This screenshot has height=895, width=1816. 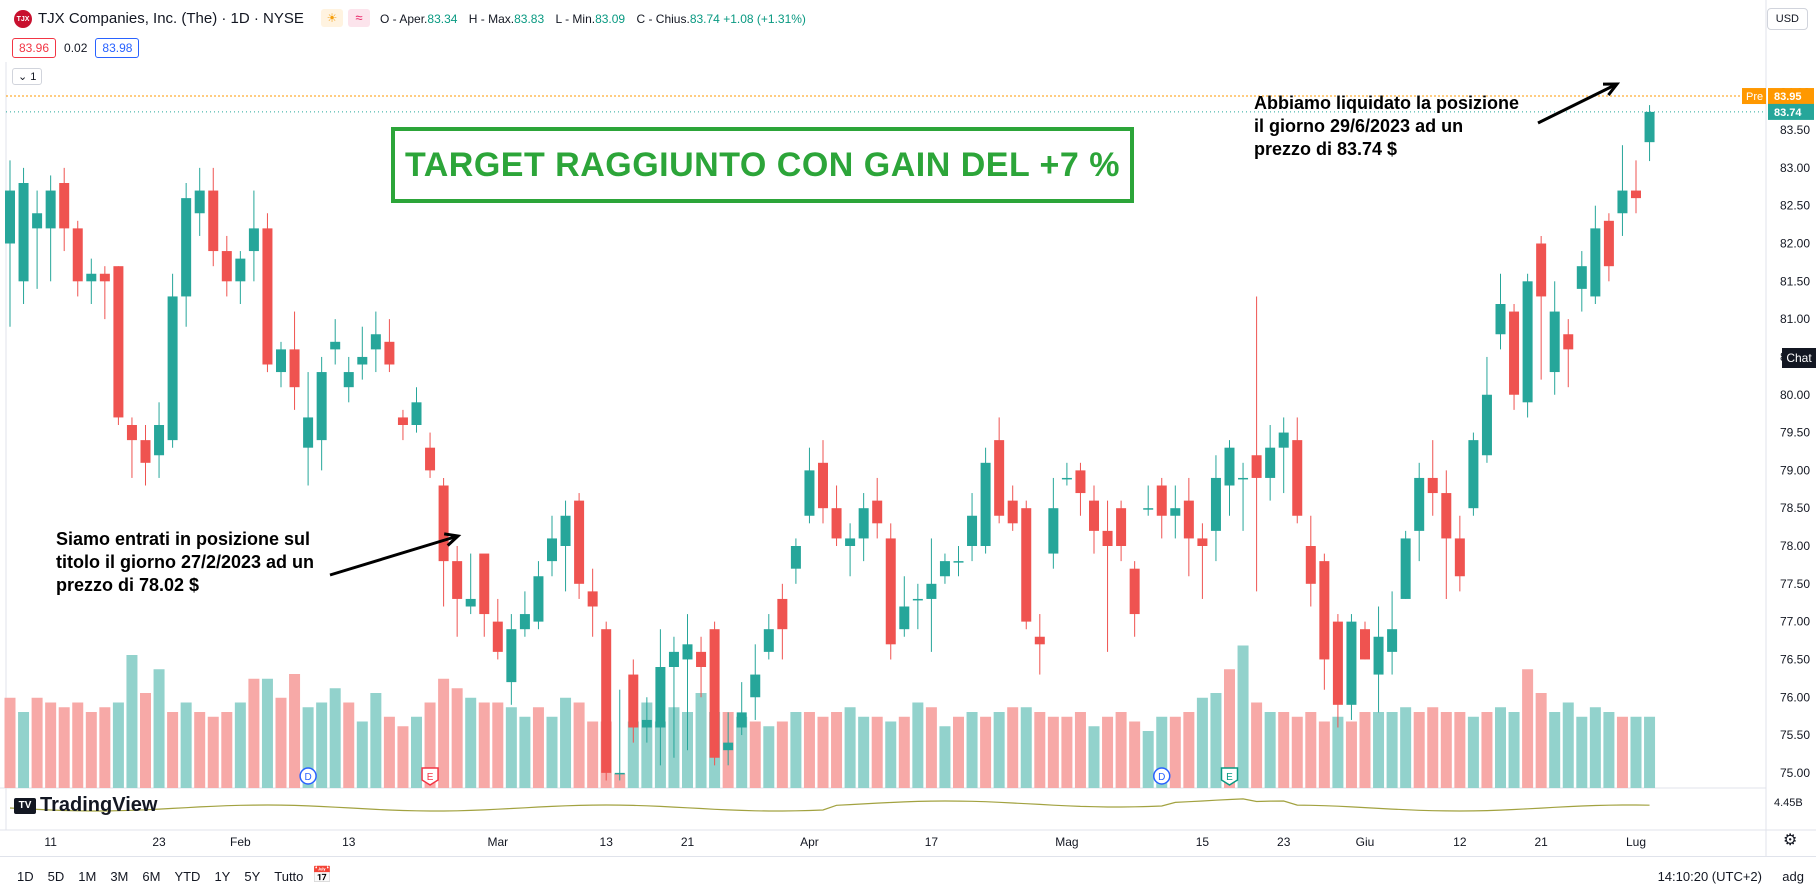 What do you see at coordinates (359, 18) in the screenshot?
I see `wave-icon: ≈` at bounding box center [359, 18].